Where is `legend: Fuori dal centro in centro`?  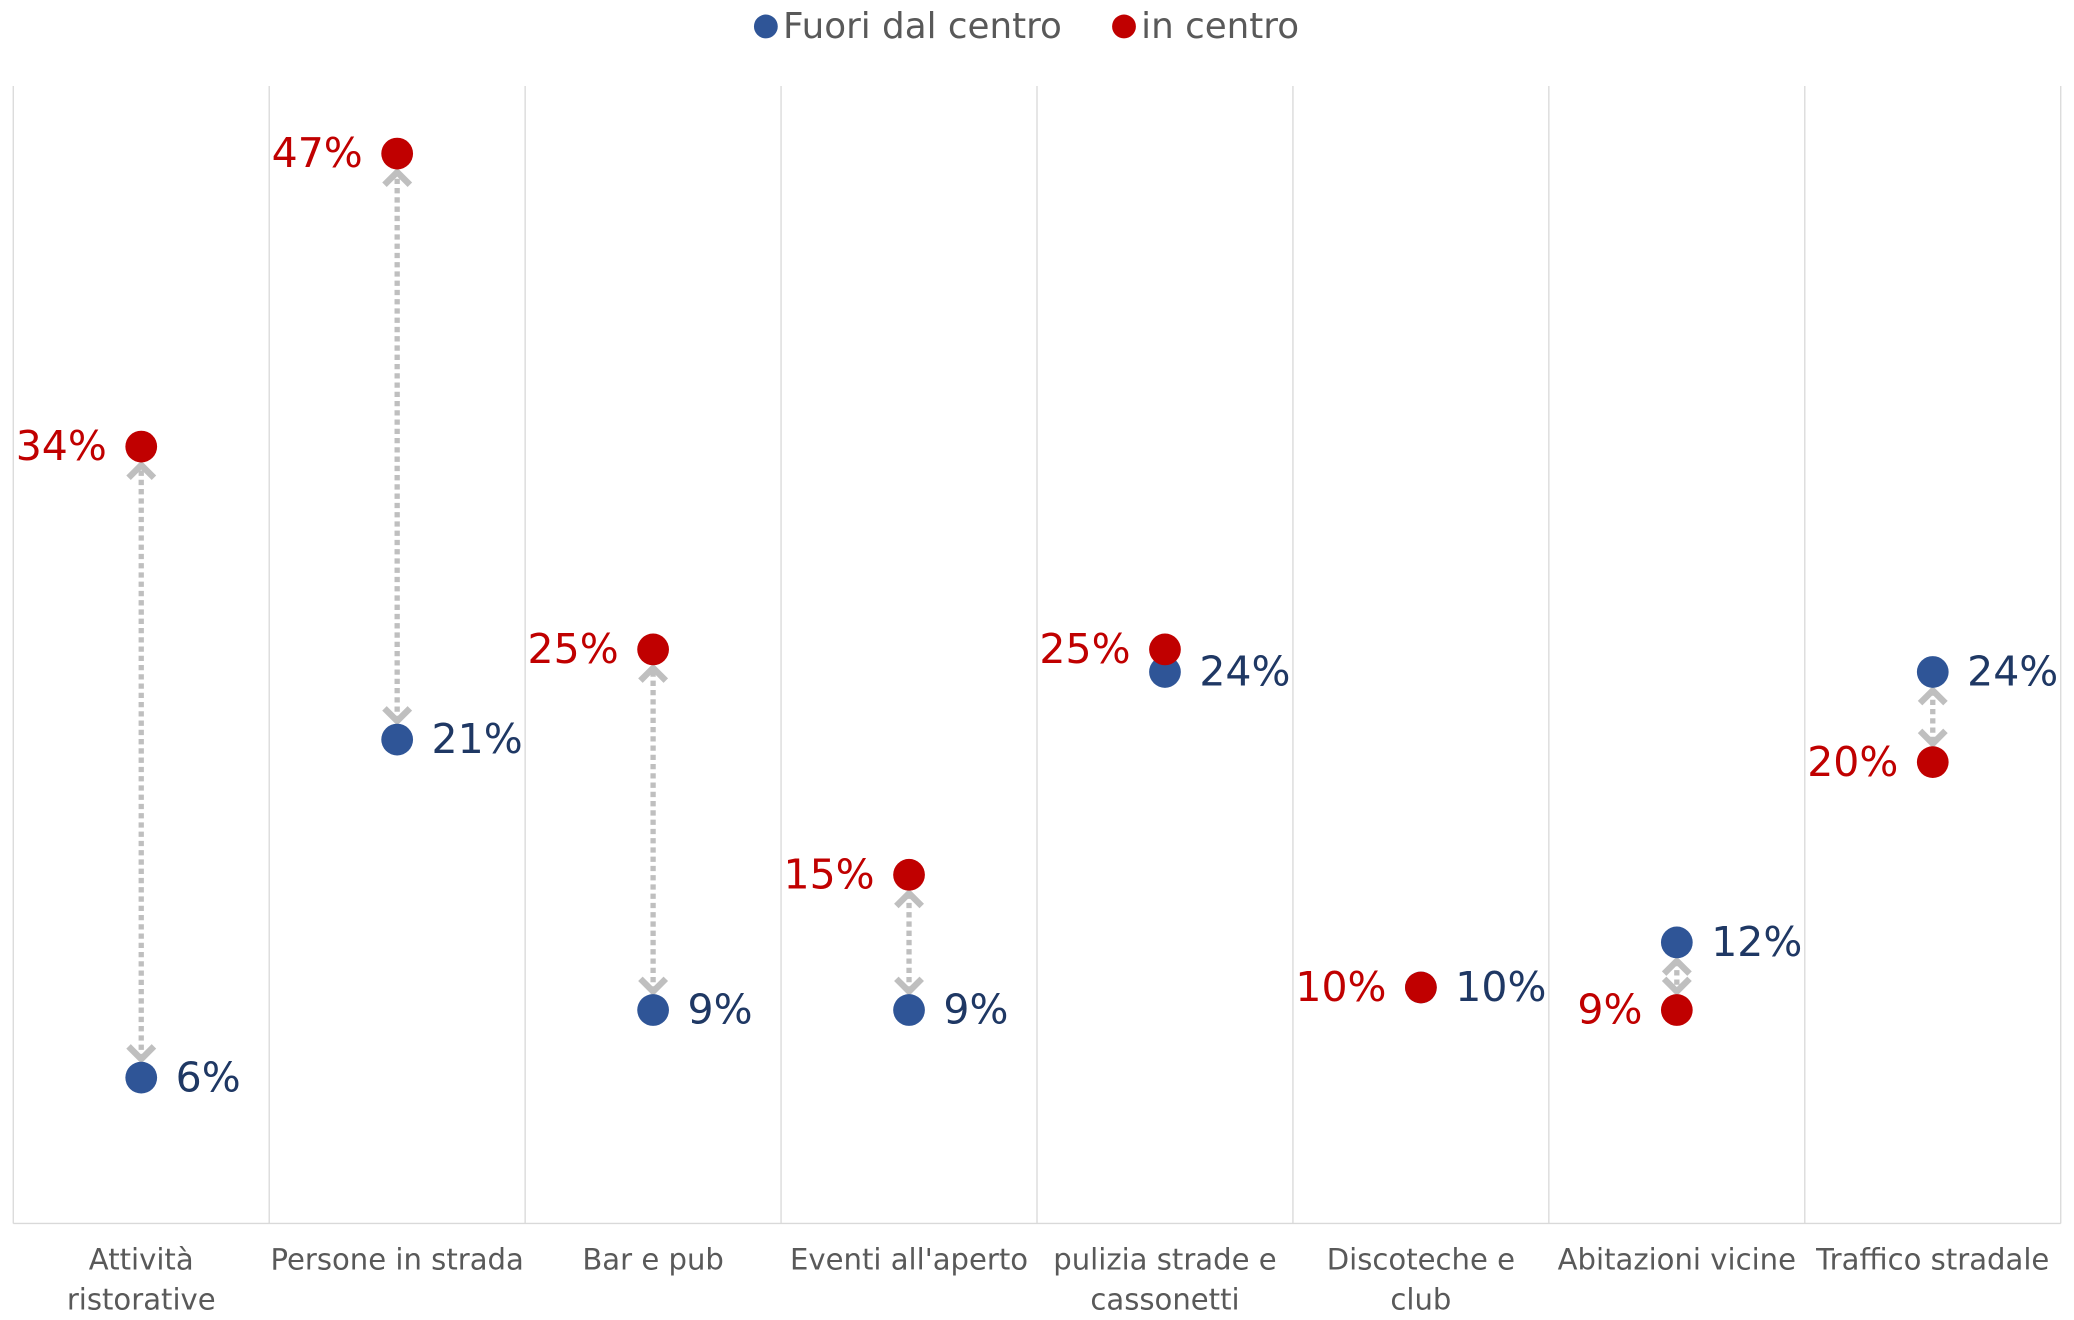 legend: Fuori dal centro in centro is located at coordinates (1026, 26).